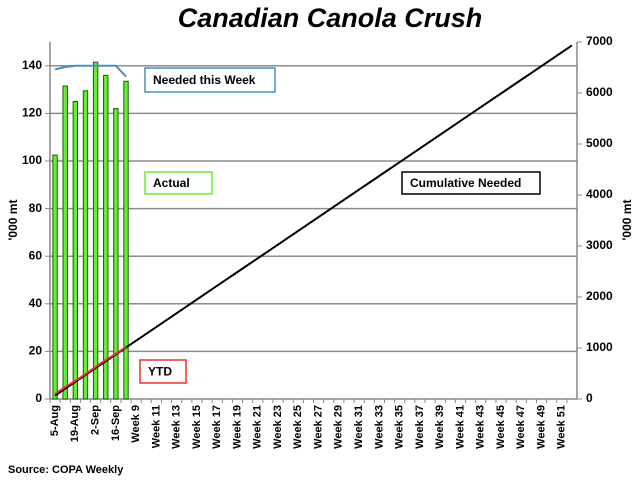 The image size is (640, 480). I want to click on x-tick-label: Week 43, so click(481, 427).